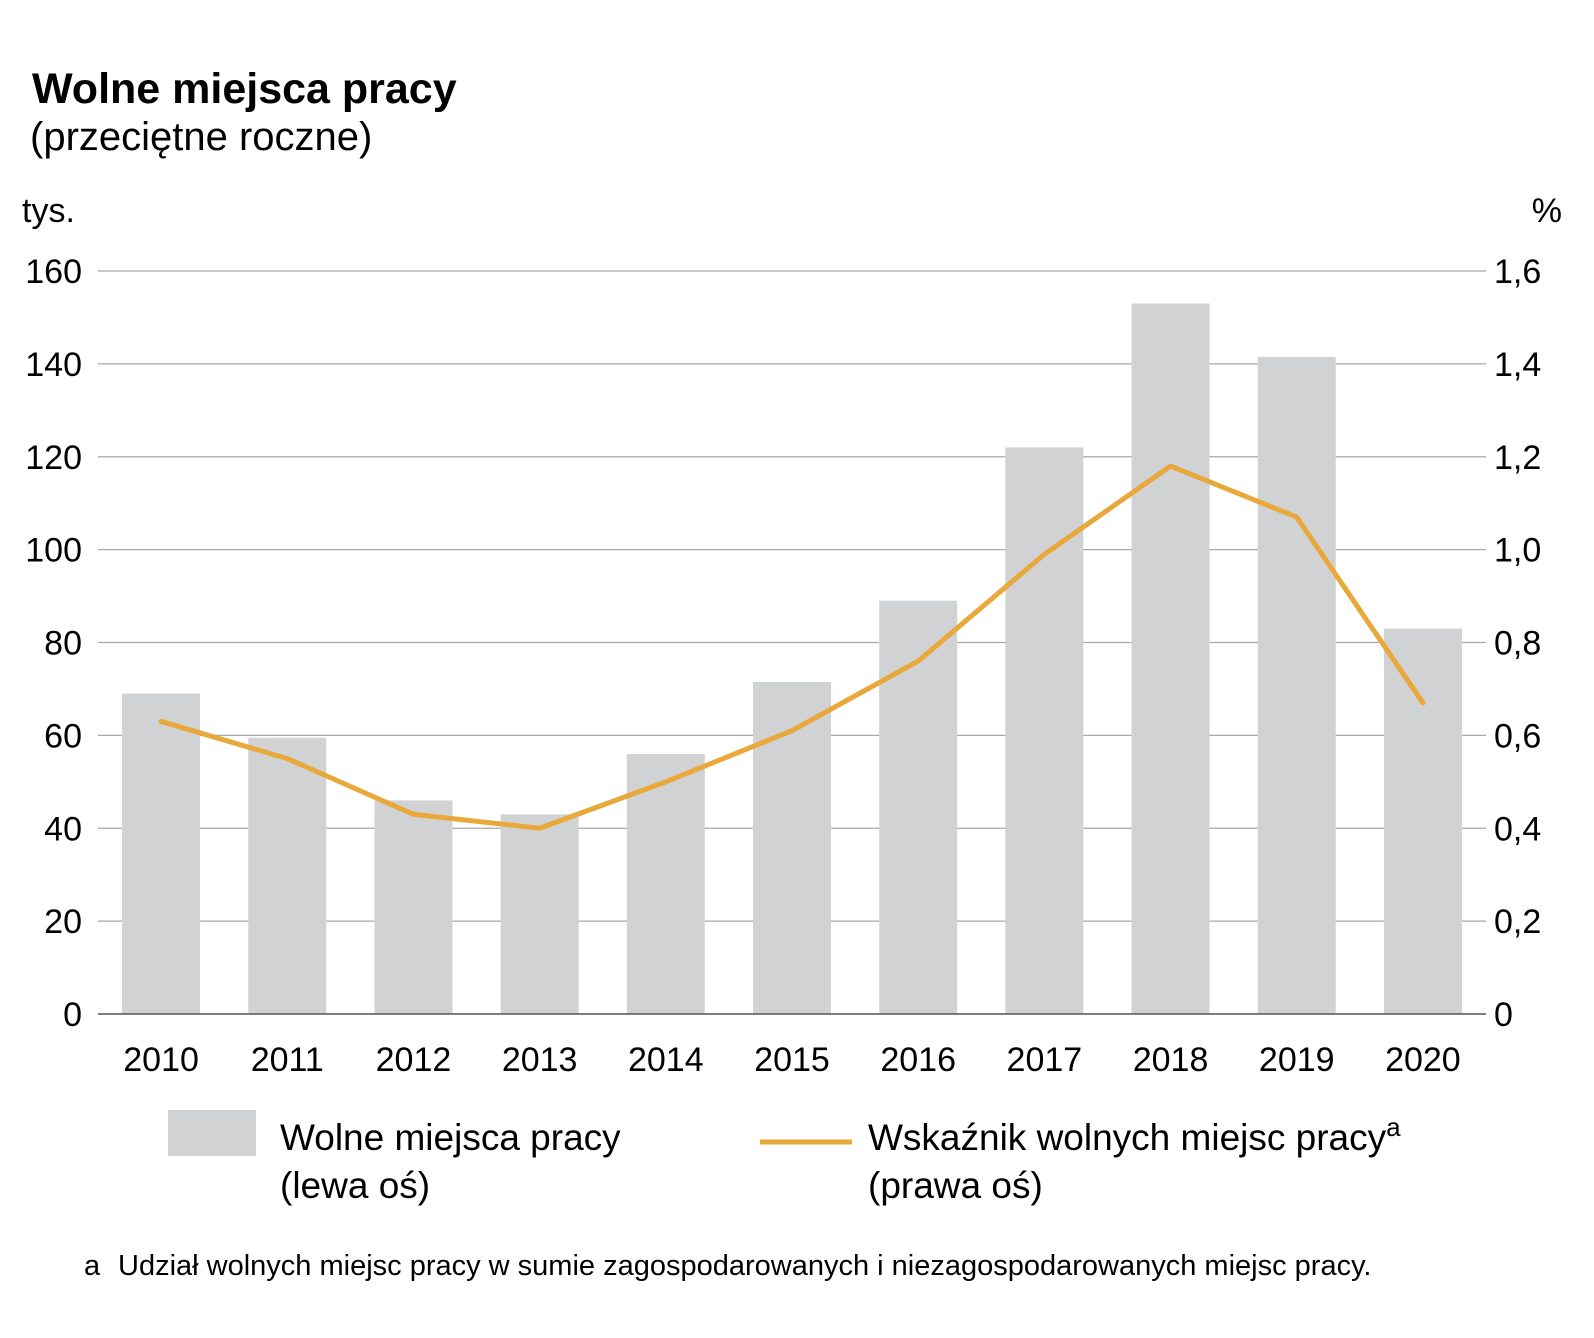 The height and width of the screenshot is (1338, 1594). What do you see at coordinates (201, 137) in the screenshot?
I see `chart-subtitle: (przeciętne roczne)` at bounding box center [201, 137].